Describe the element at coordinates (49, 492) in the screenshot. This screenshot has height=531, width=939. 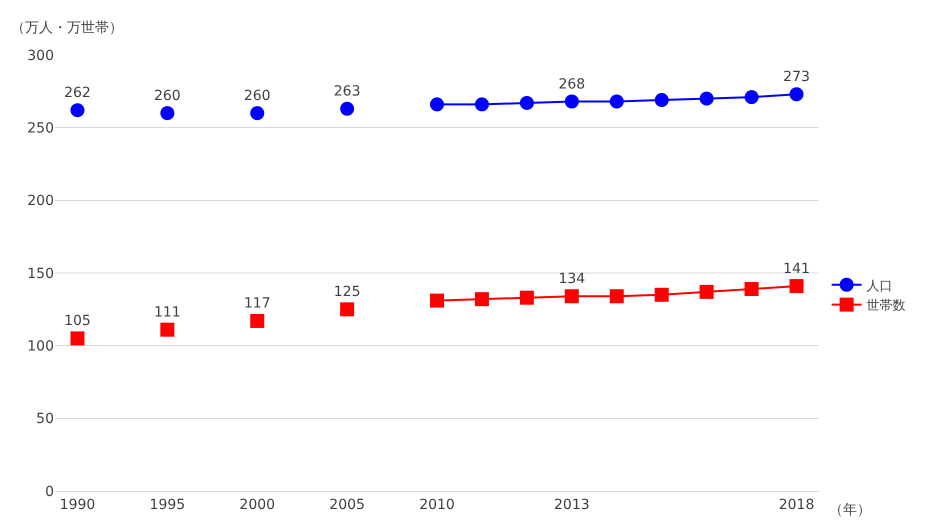
I see `y-tick-label: 0` at that location.